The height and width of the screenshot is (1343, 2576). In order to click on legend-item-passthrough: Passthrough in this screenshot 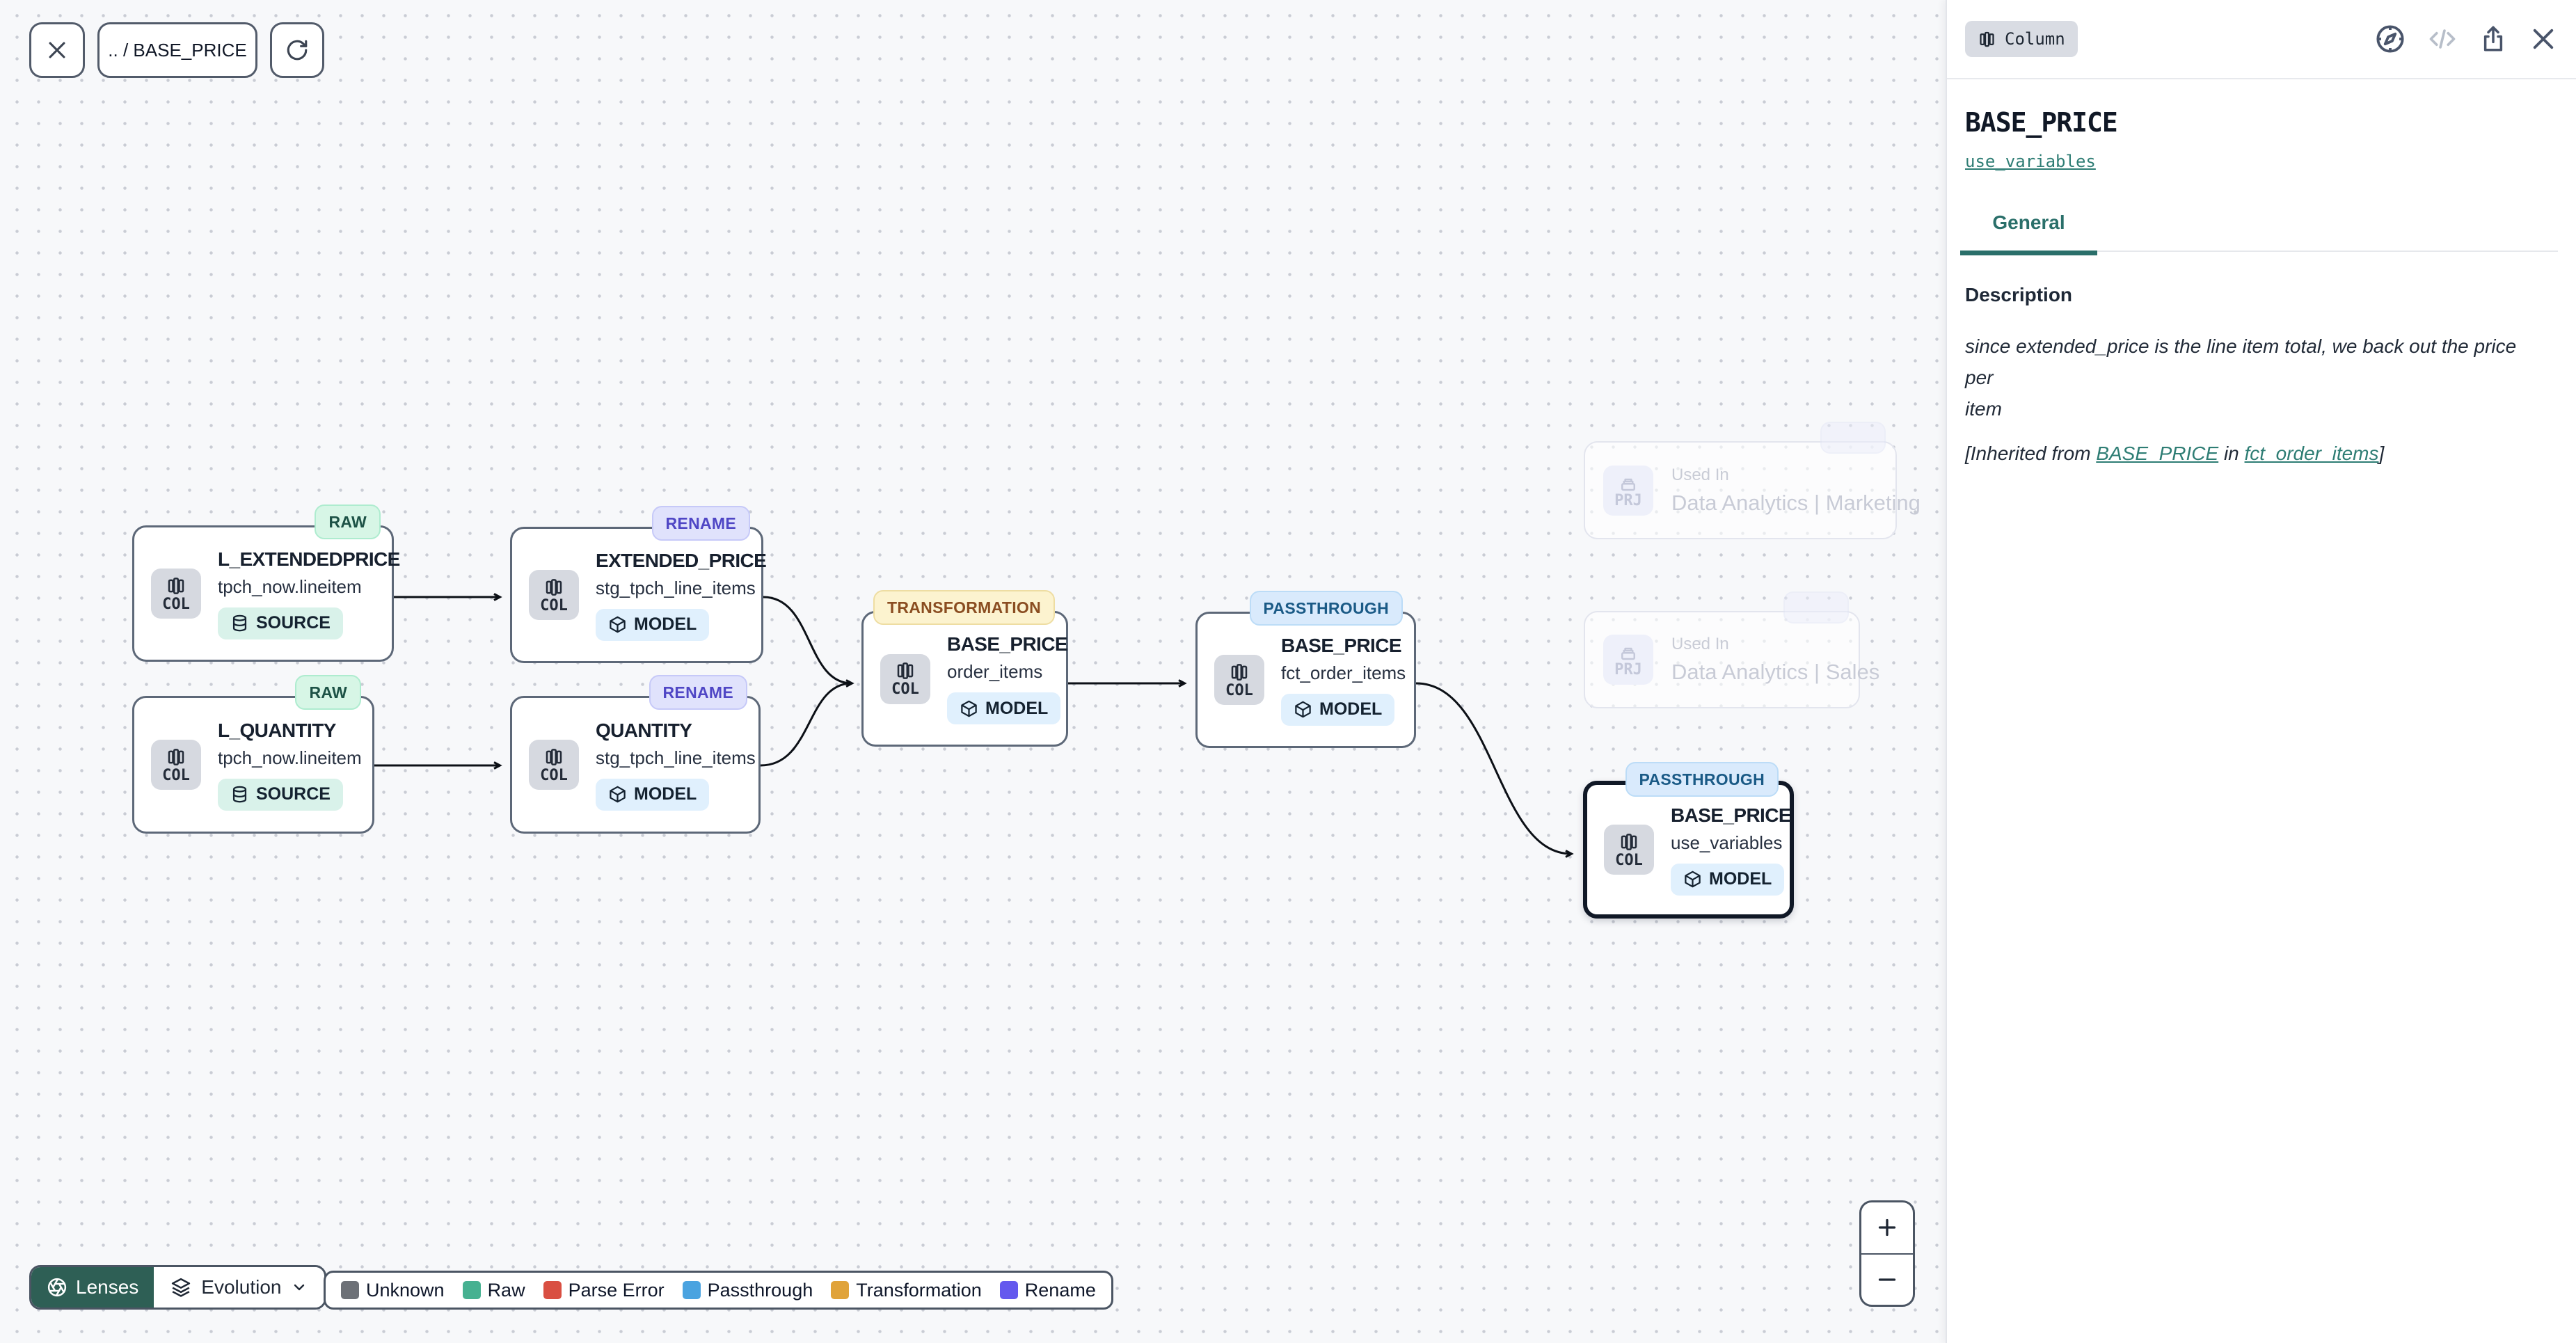, I will do `click(747, 1290)`.